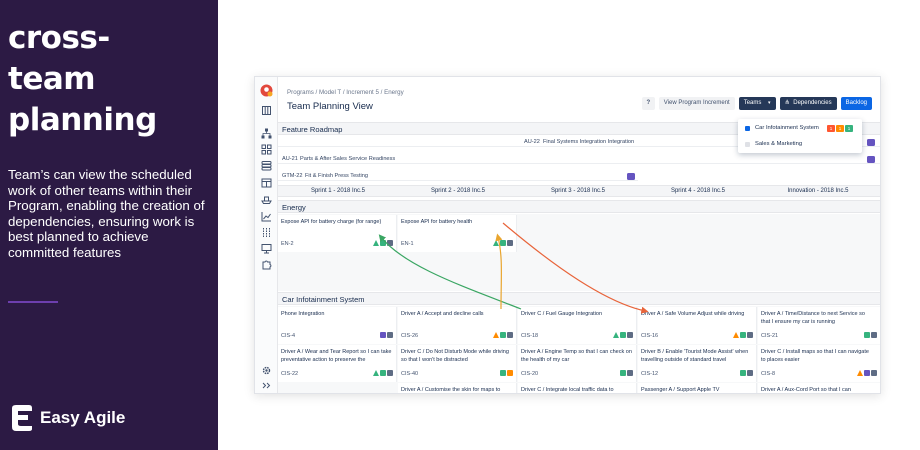 The image size is (920, 450). I want to click on team-badges: 1 1 1, so click(840, 128).